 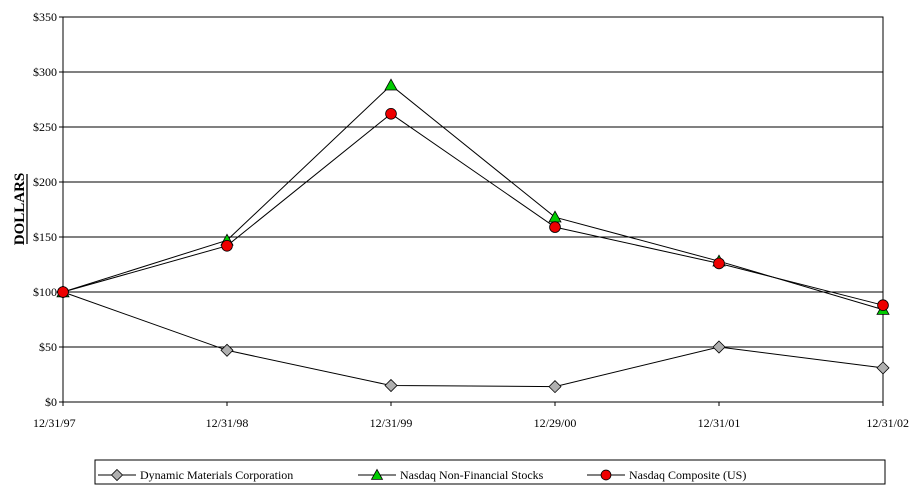 I want to click on legend-item: Nasdaq Composite (US), so click(x=666, y=475).